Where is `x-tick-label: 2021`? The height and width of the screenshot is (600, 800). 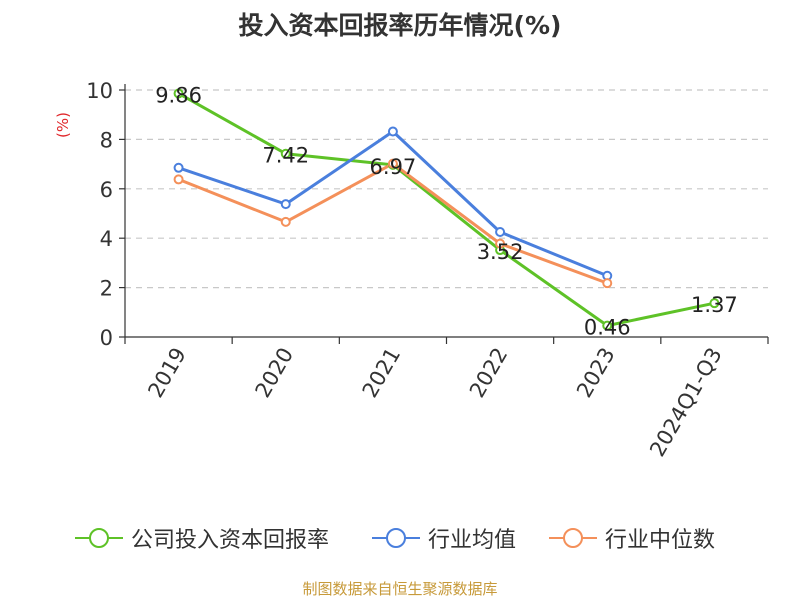 x-tick-label: 2021 is located at coordinates (382, 373).